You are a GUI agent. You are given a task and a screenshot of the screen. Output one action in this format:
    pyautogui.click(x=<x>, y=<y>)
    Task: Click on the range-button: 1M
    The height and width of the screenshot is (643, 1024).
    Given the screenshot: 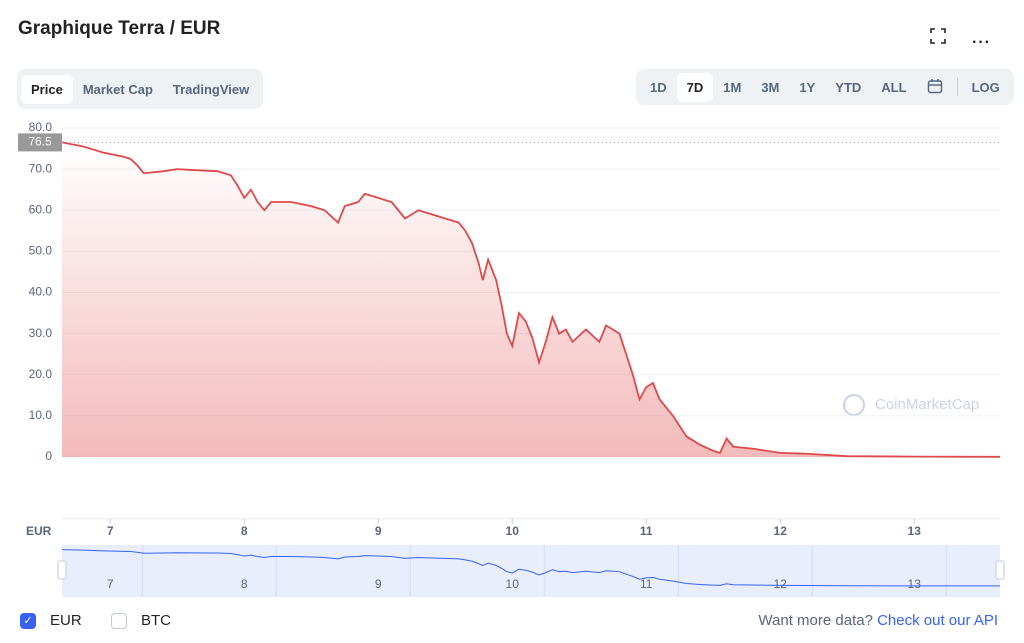 What is the action you would take?
    pyautogui.click(x=732, y=87)
    